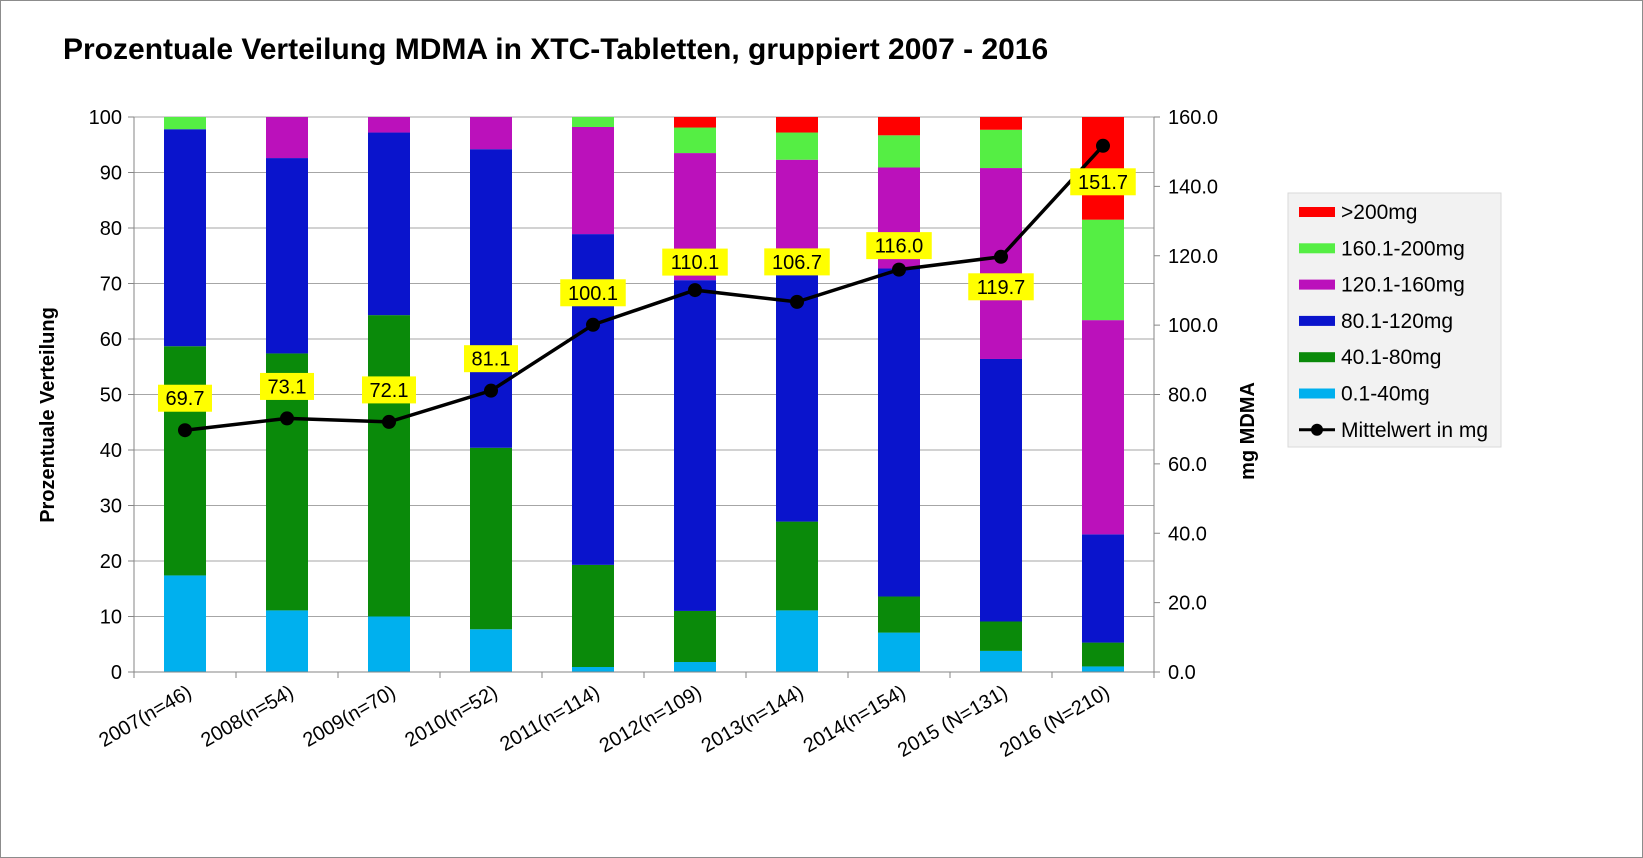  Describe the element at coordinates (105, 118) in the screenshot. I see `y-tick-label: 100` at that location.